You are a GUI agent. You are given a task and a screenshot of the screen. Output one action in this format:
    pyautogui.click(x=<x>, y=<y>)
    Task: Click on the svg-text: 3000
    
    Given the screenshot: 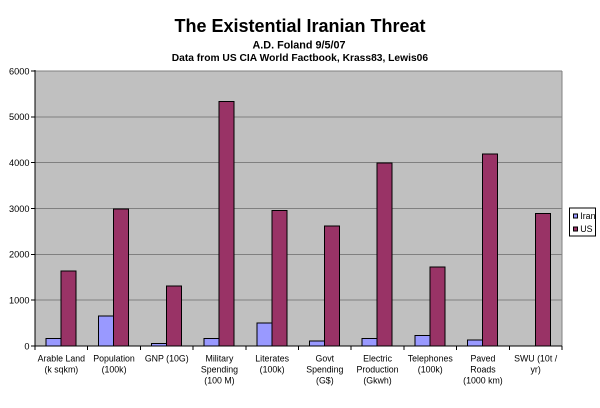 What is the action you would take?
    pyautogui.click(x=19, y=209)
    